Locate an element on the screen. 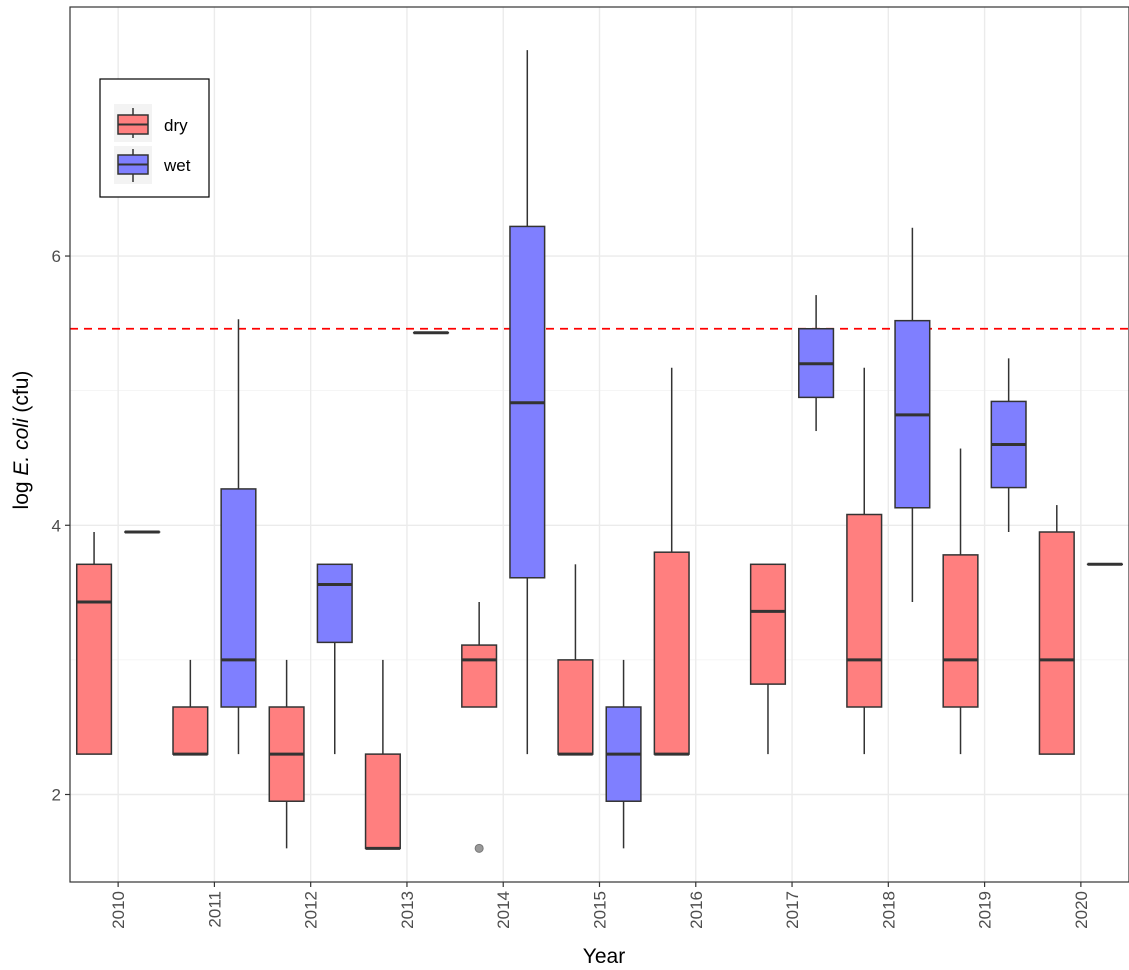 Image resolution: width=1129 pixels, height=970 pixels. y-axis-title-suffix: (cfu) is located at coordinates (21, 395).